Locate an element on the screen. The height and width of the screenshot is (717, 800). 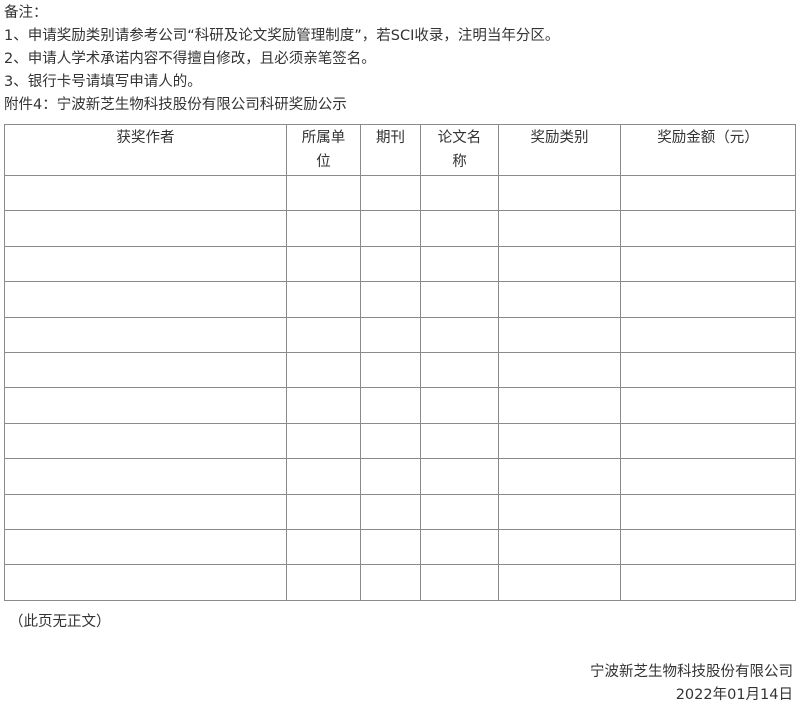
header-award-type: 奖励类别 is located at coordinates (559, 150).